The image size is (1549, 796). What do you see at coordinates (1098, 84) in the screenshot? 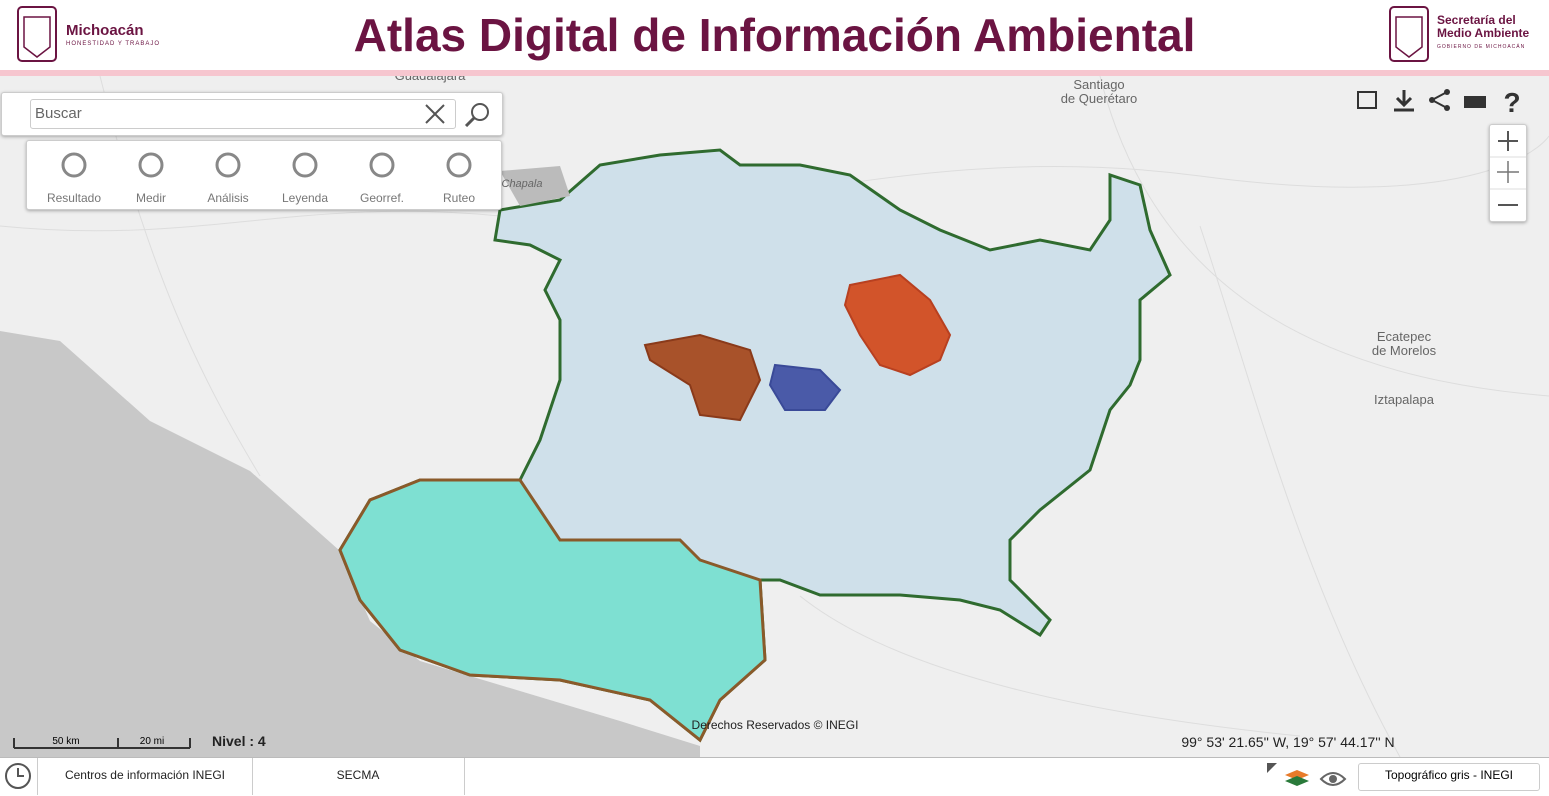
I see `city-label: Santiago` at bounding box center [1098, 84].